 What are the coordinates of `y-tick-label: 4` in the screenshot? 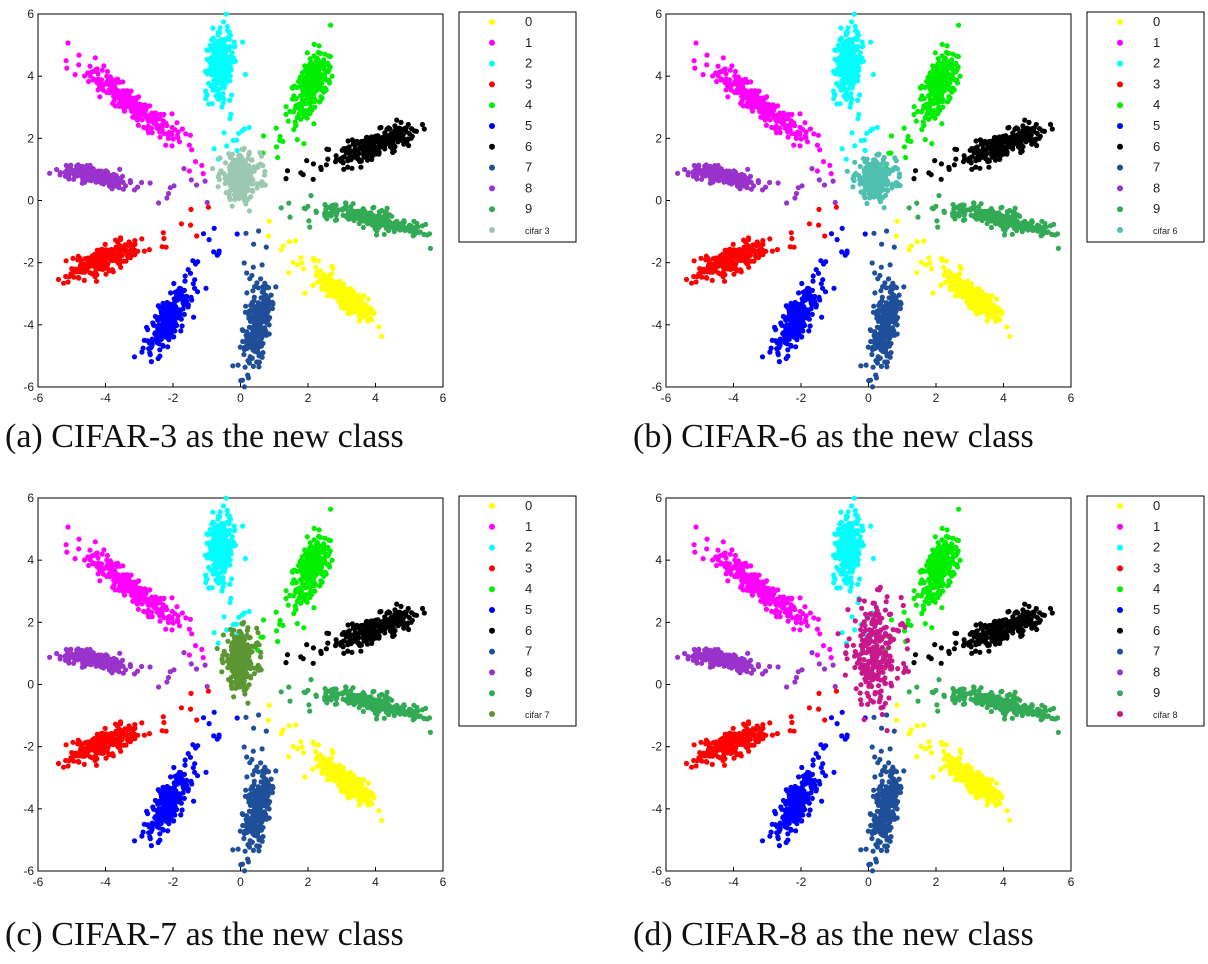 It's located at (30, 76).